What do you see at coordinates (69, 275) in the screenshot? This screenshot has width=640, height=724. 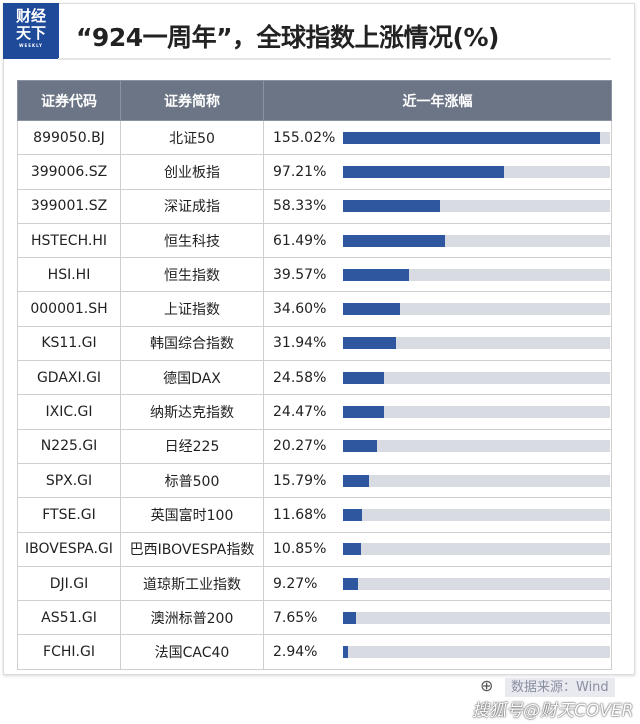 I see `security-code: HSI.HI` at bounding box center [69, 275].